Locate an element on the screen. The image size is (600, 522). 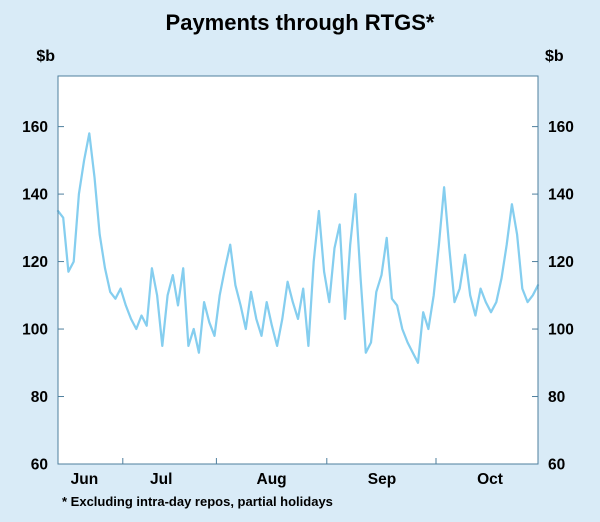
y-tick-label-right: 120 is located at coordinates (561, 262).